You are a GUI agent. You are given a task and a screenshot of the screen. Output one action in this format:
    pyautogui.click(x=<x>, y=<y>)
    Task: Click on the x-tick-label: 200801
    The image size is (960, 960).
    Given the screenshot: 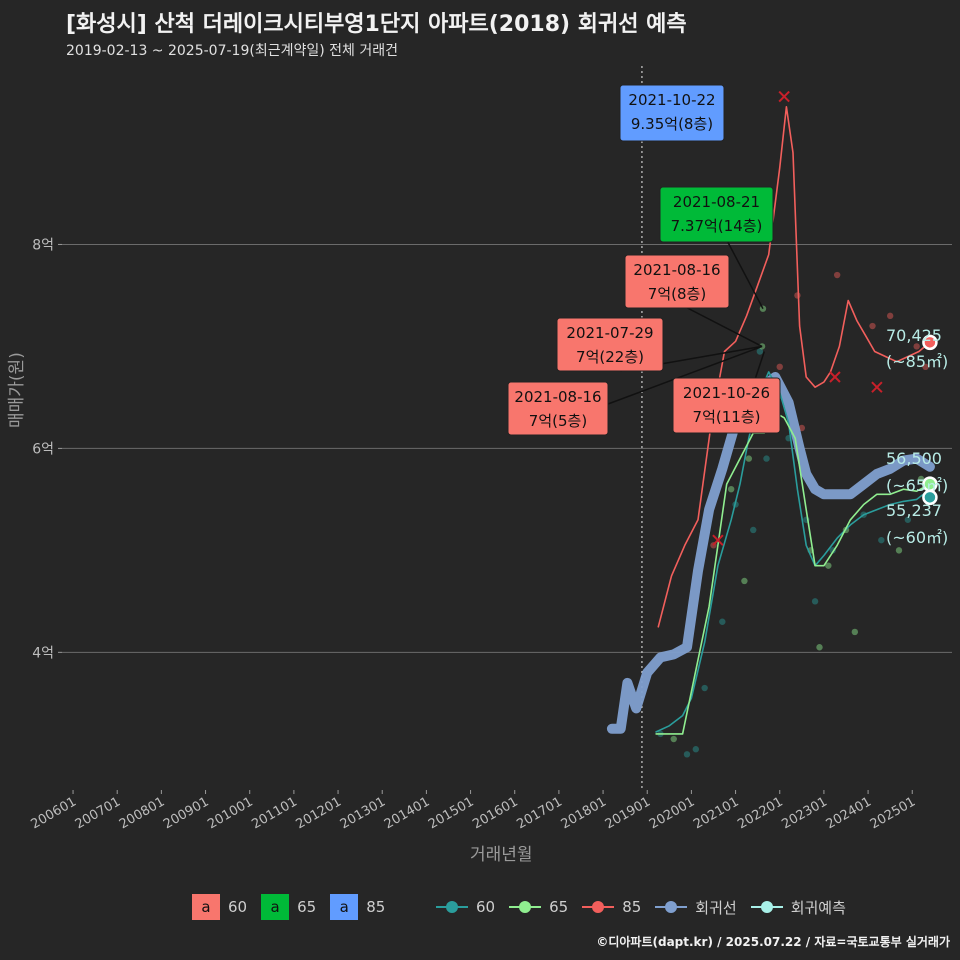 What is the action you would take?
    pyautogui.click(x=142, y=813)
    